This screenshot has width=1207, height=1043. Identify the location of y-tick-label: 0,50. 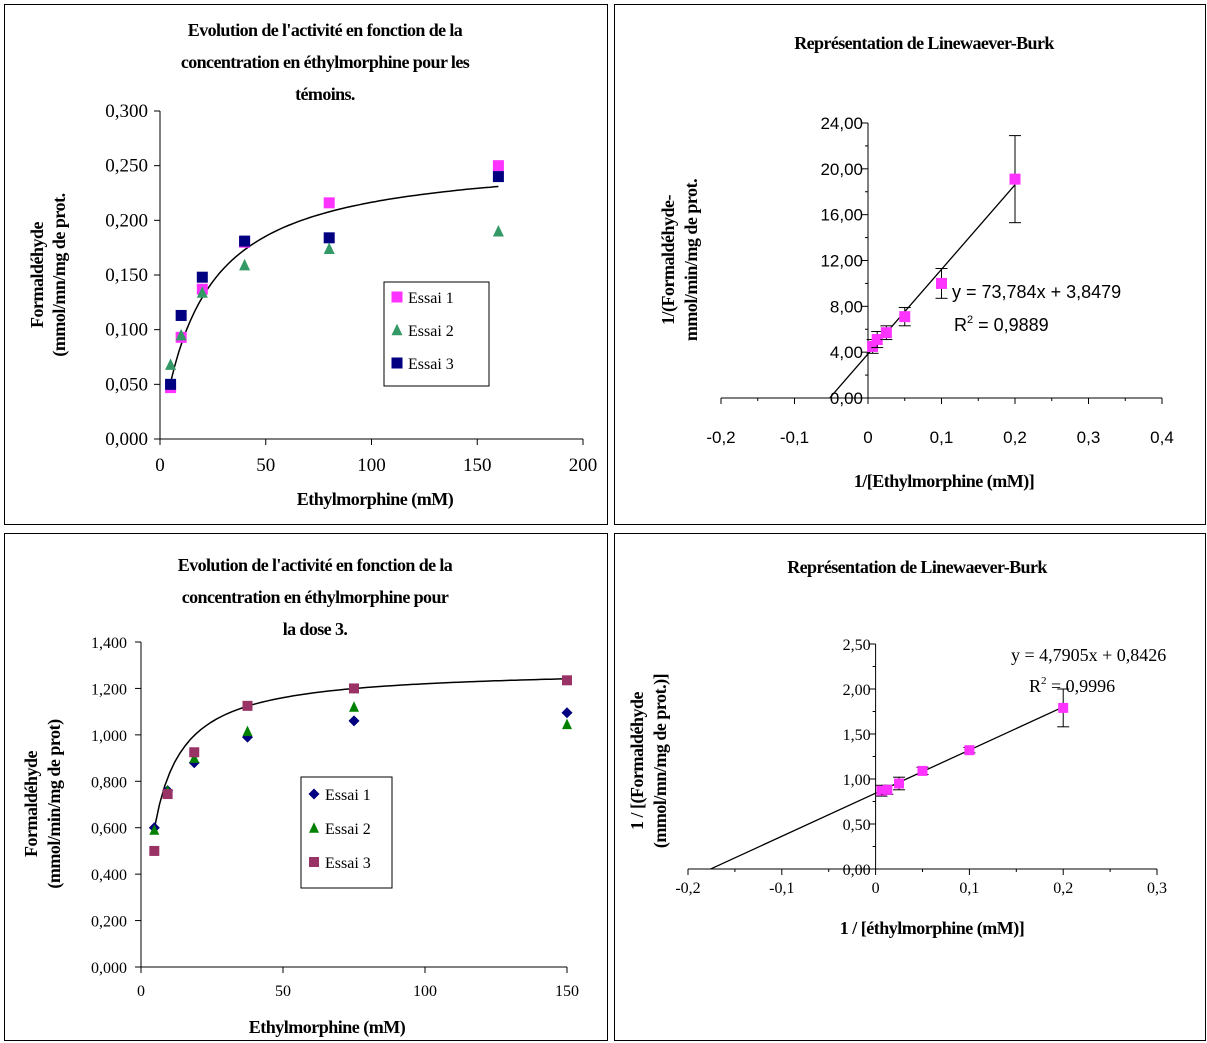
(857, 825).